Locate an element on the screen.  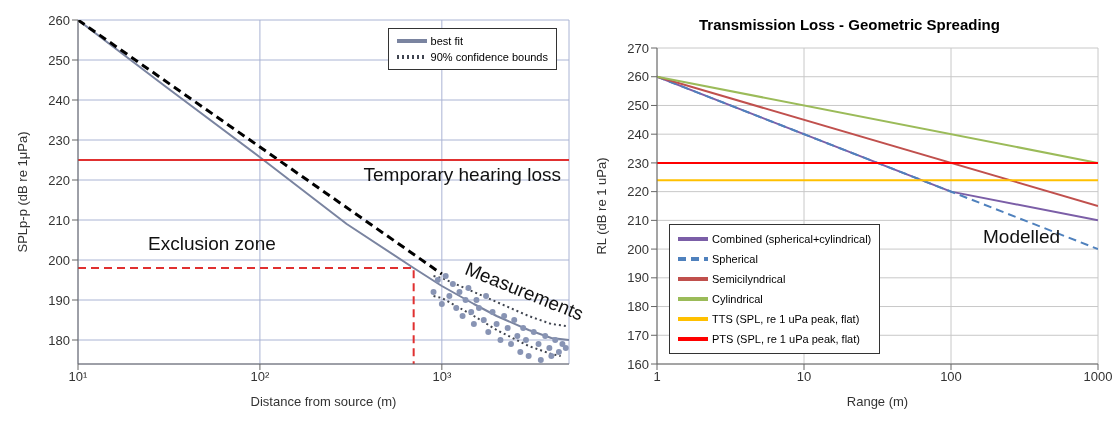
legend-label: Spherical is located at coordinates (735, 259).